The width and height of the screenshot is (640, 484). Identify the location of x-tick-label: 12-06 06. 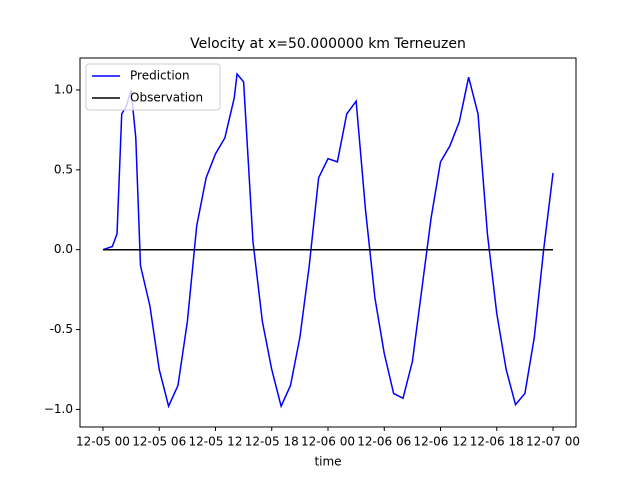
(384, 442).